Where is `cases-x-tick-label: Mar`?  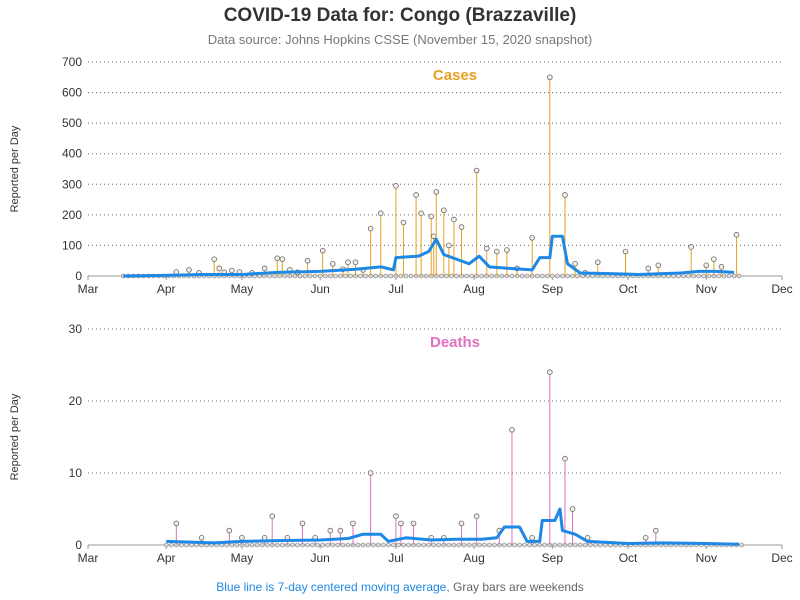 cases-x-tick-label: Mar is located at coordinates (88, 289).